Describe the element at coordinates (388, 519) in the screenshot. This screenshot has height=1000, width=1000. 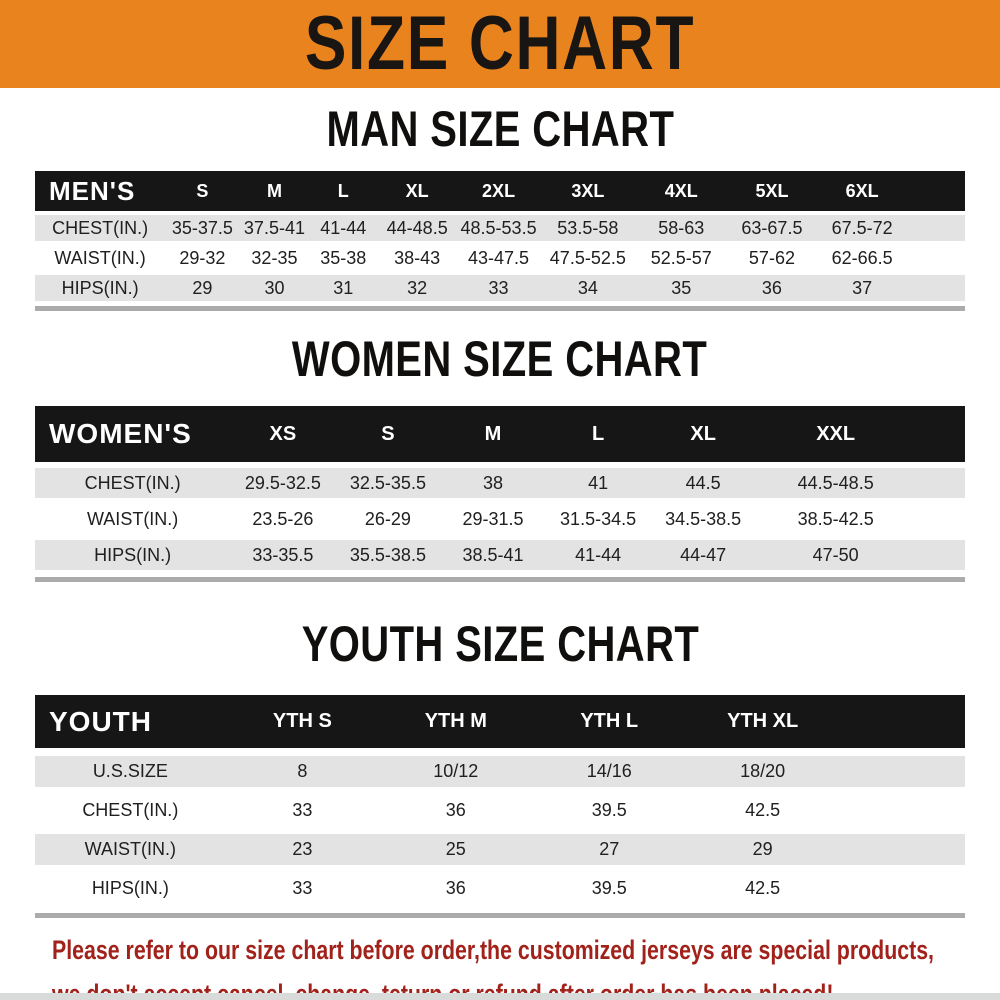
I see `measurement-value: 26-29` at that location.